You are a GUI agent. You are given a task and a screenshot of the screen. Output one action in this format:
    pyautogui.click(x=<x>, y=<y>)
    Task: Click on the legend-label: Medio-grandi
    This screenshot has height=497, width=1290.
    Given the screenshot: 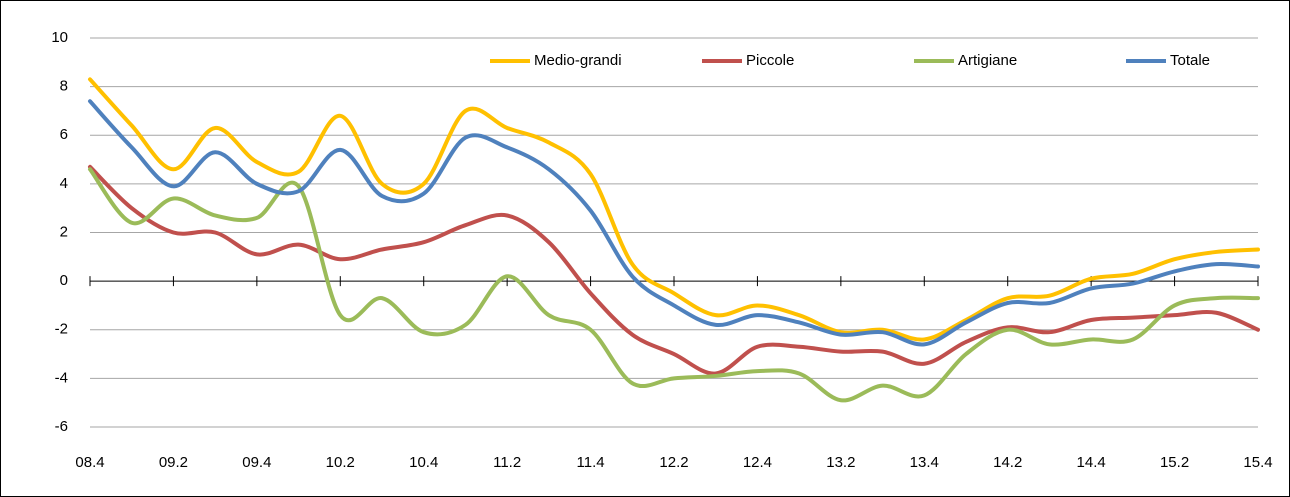 What is the action you would take?
    pyautogui.click(x=578, y=60)
    